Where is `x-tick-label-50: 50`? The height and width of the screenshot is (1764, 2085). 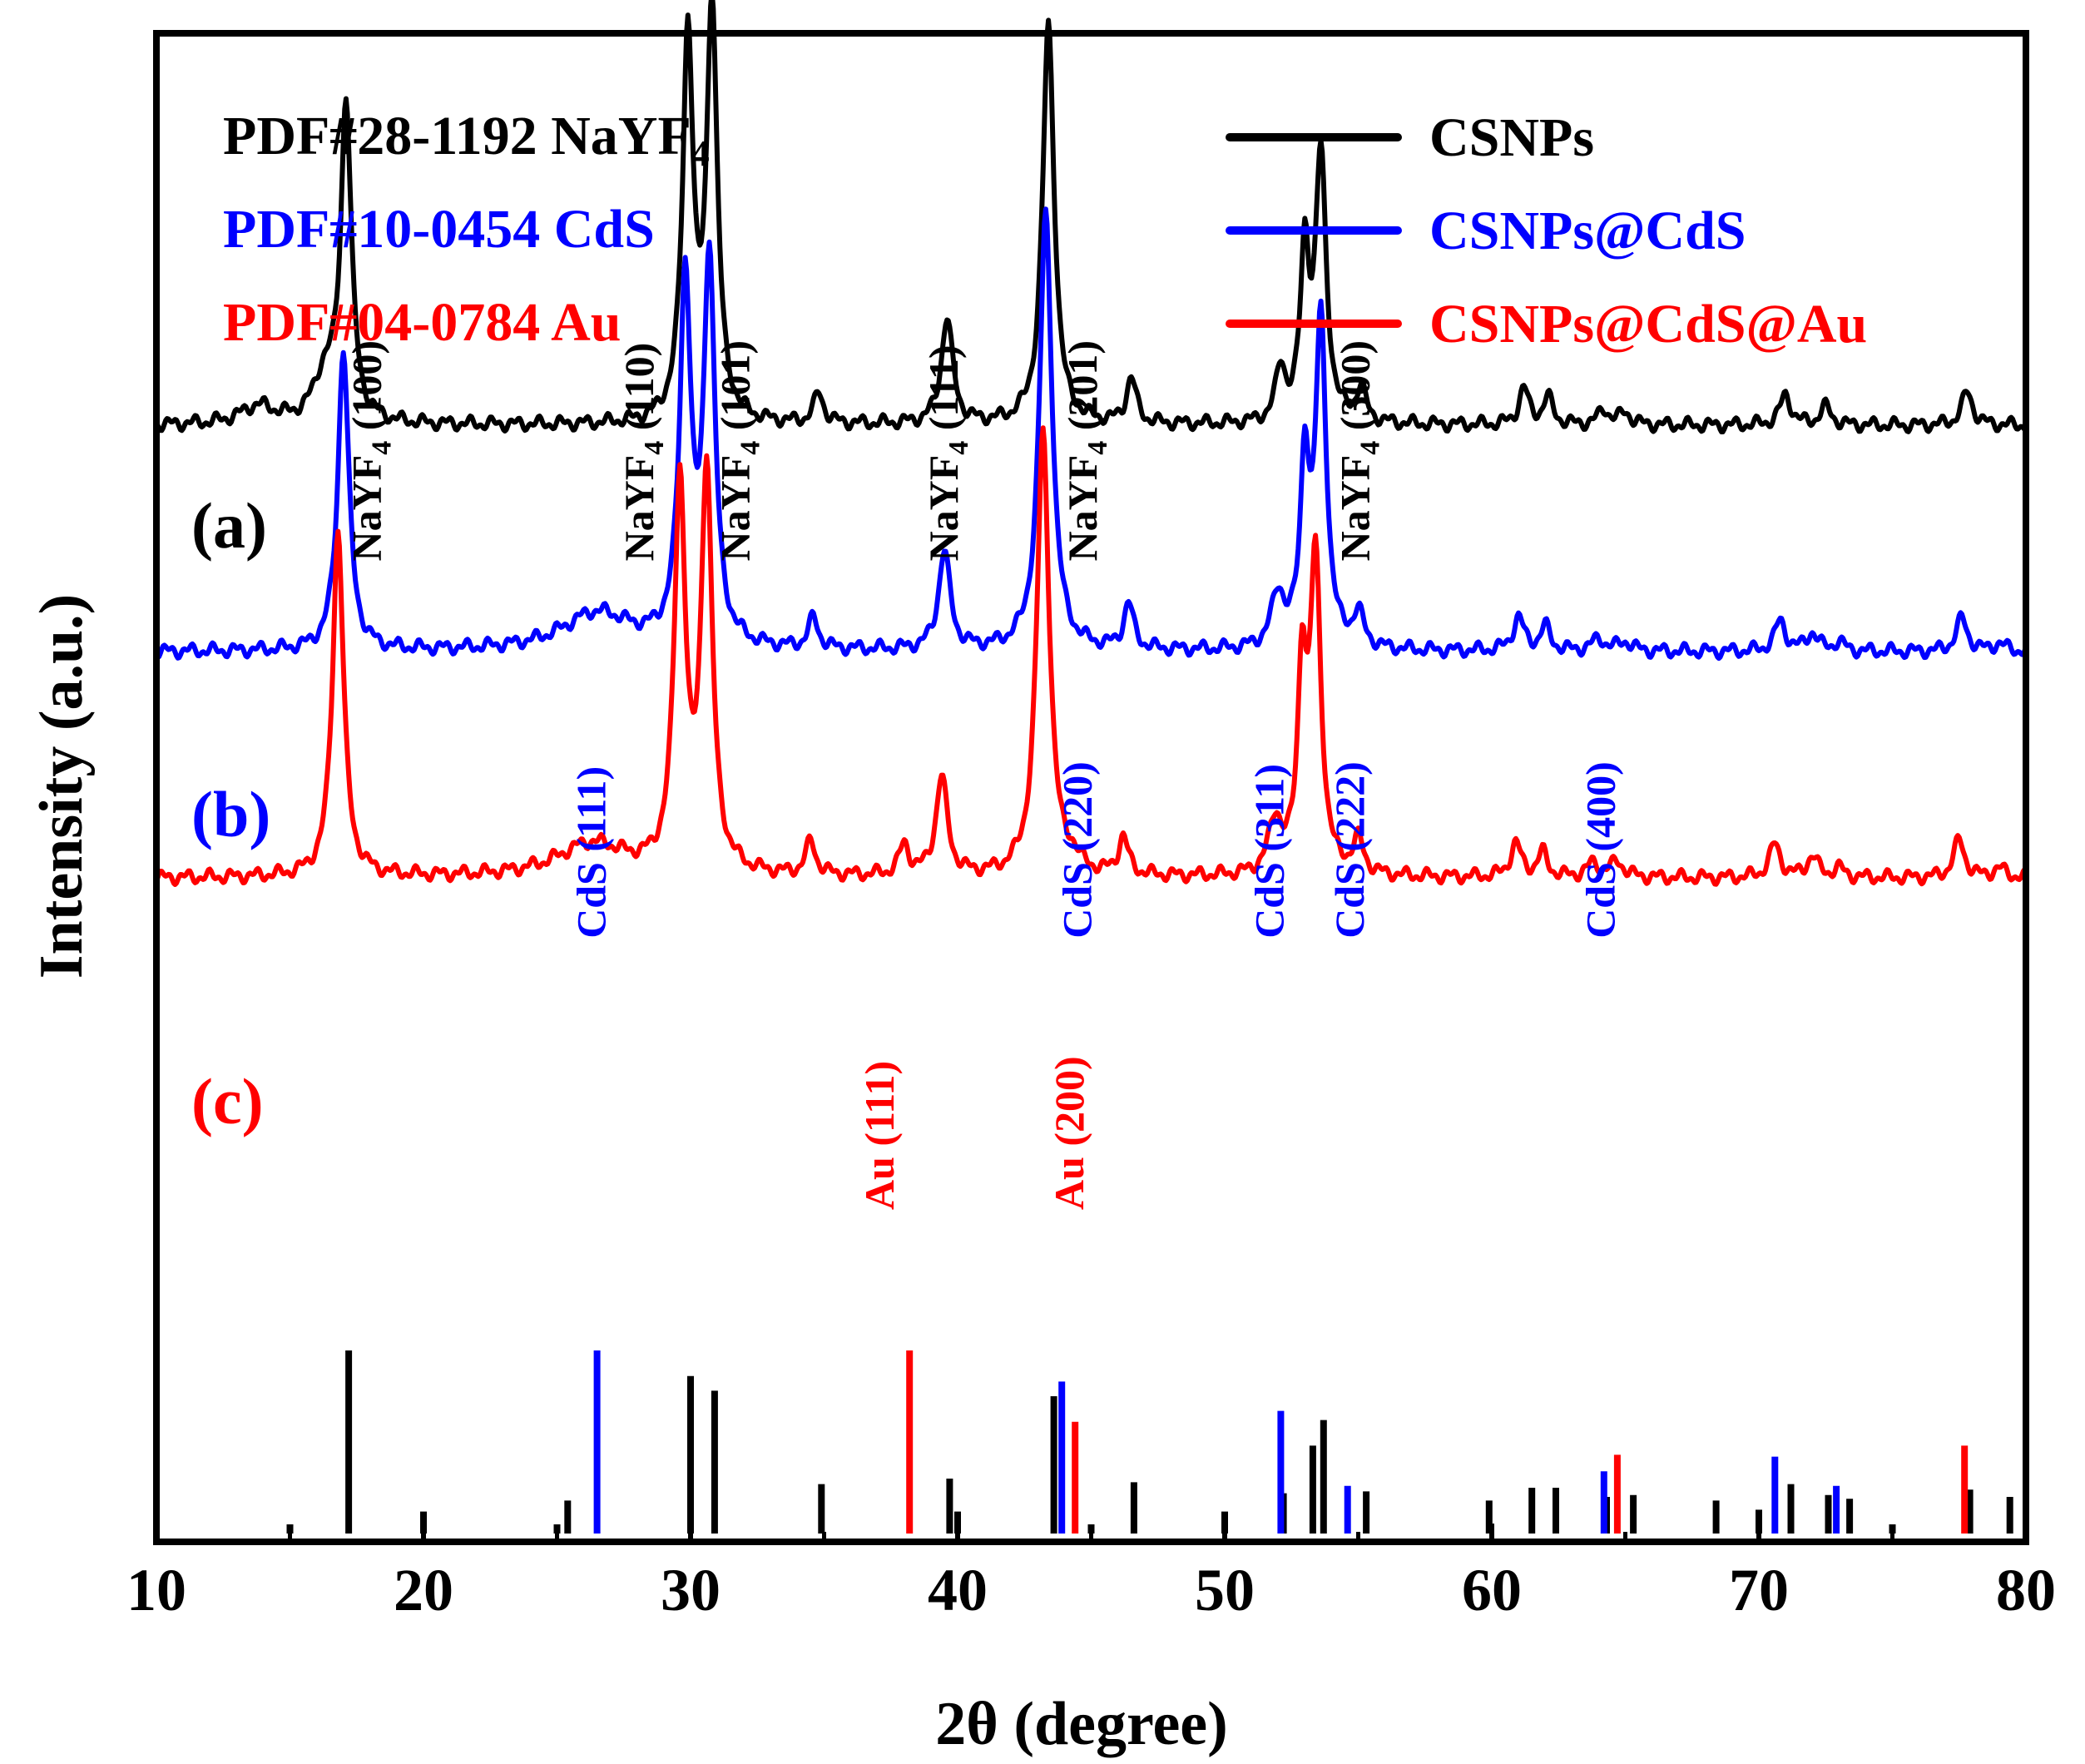
x-tick-label-50: 50 is located at coordinates (1225, 1590).